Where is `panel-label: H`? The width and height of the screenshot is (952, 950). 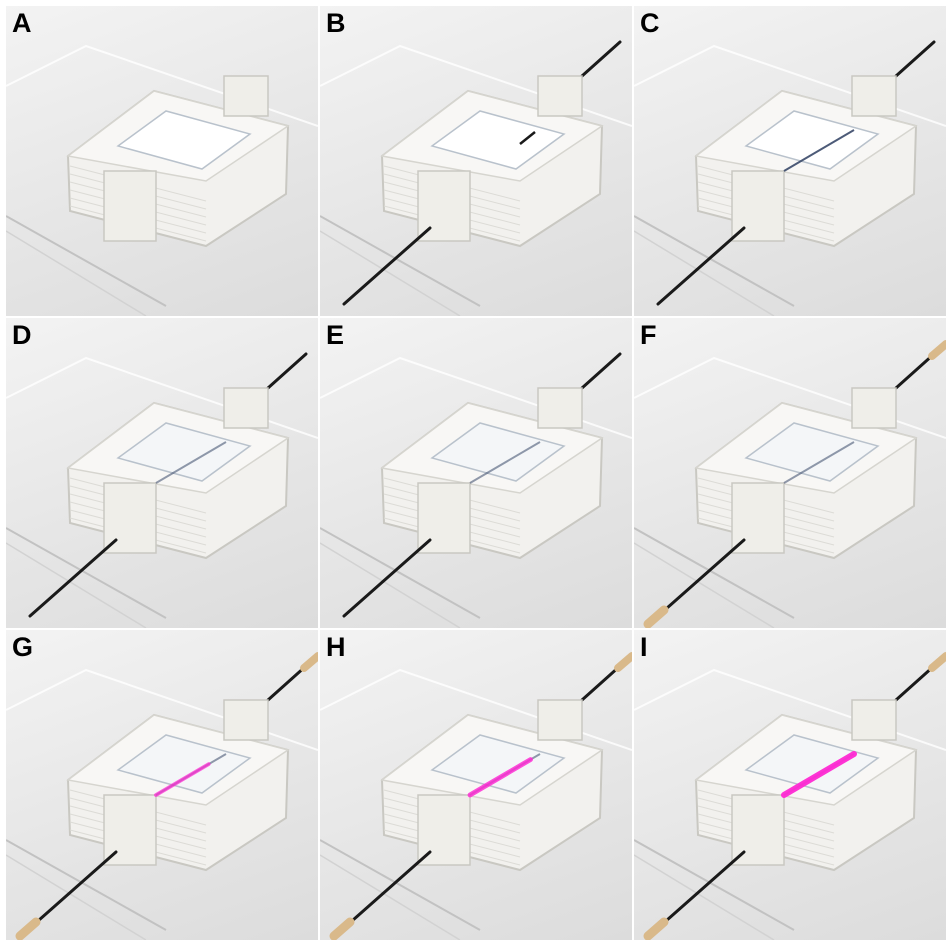 panel-label: H is located at coordinates (336, 647).